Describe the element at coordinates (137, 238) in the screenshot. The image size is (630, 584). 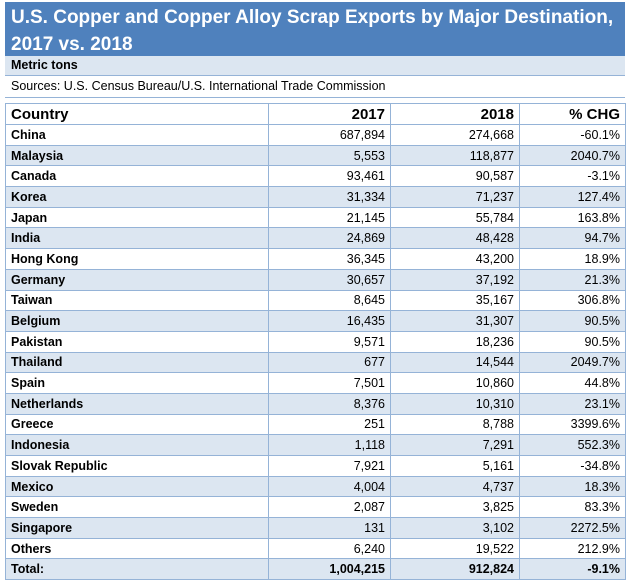
I see `country-cell: India` at that location.